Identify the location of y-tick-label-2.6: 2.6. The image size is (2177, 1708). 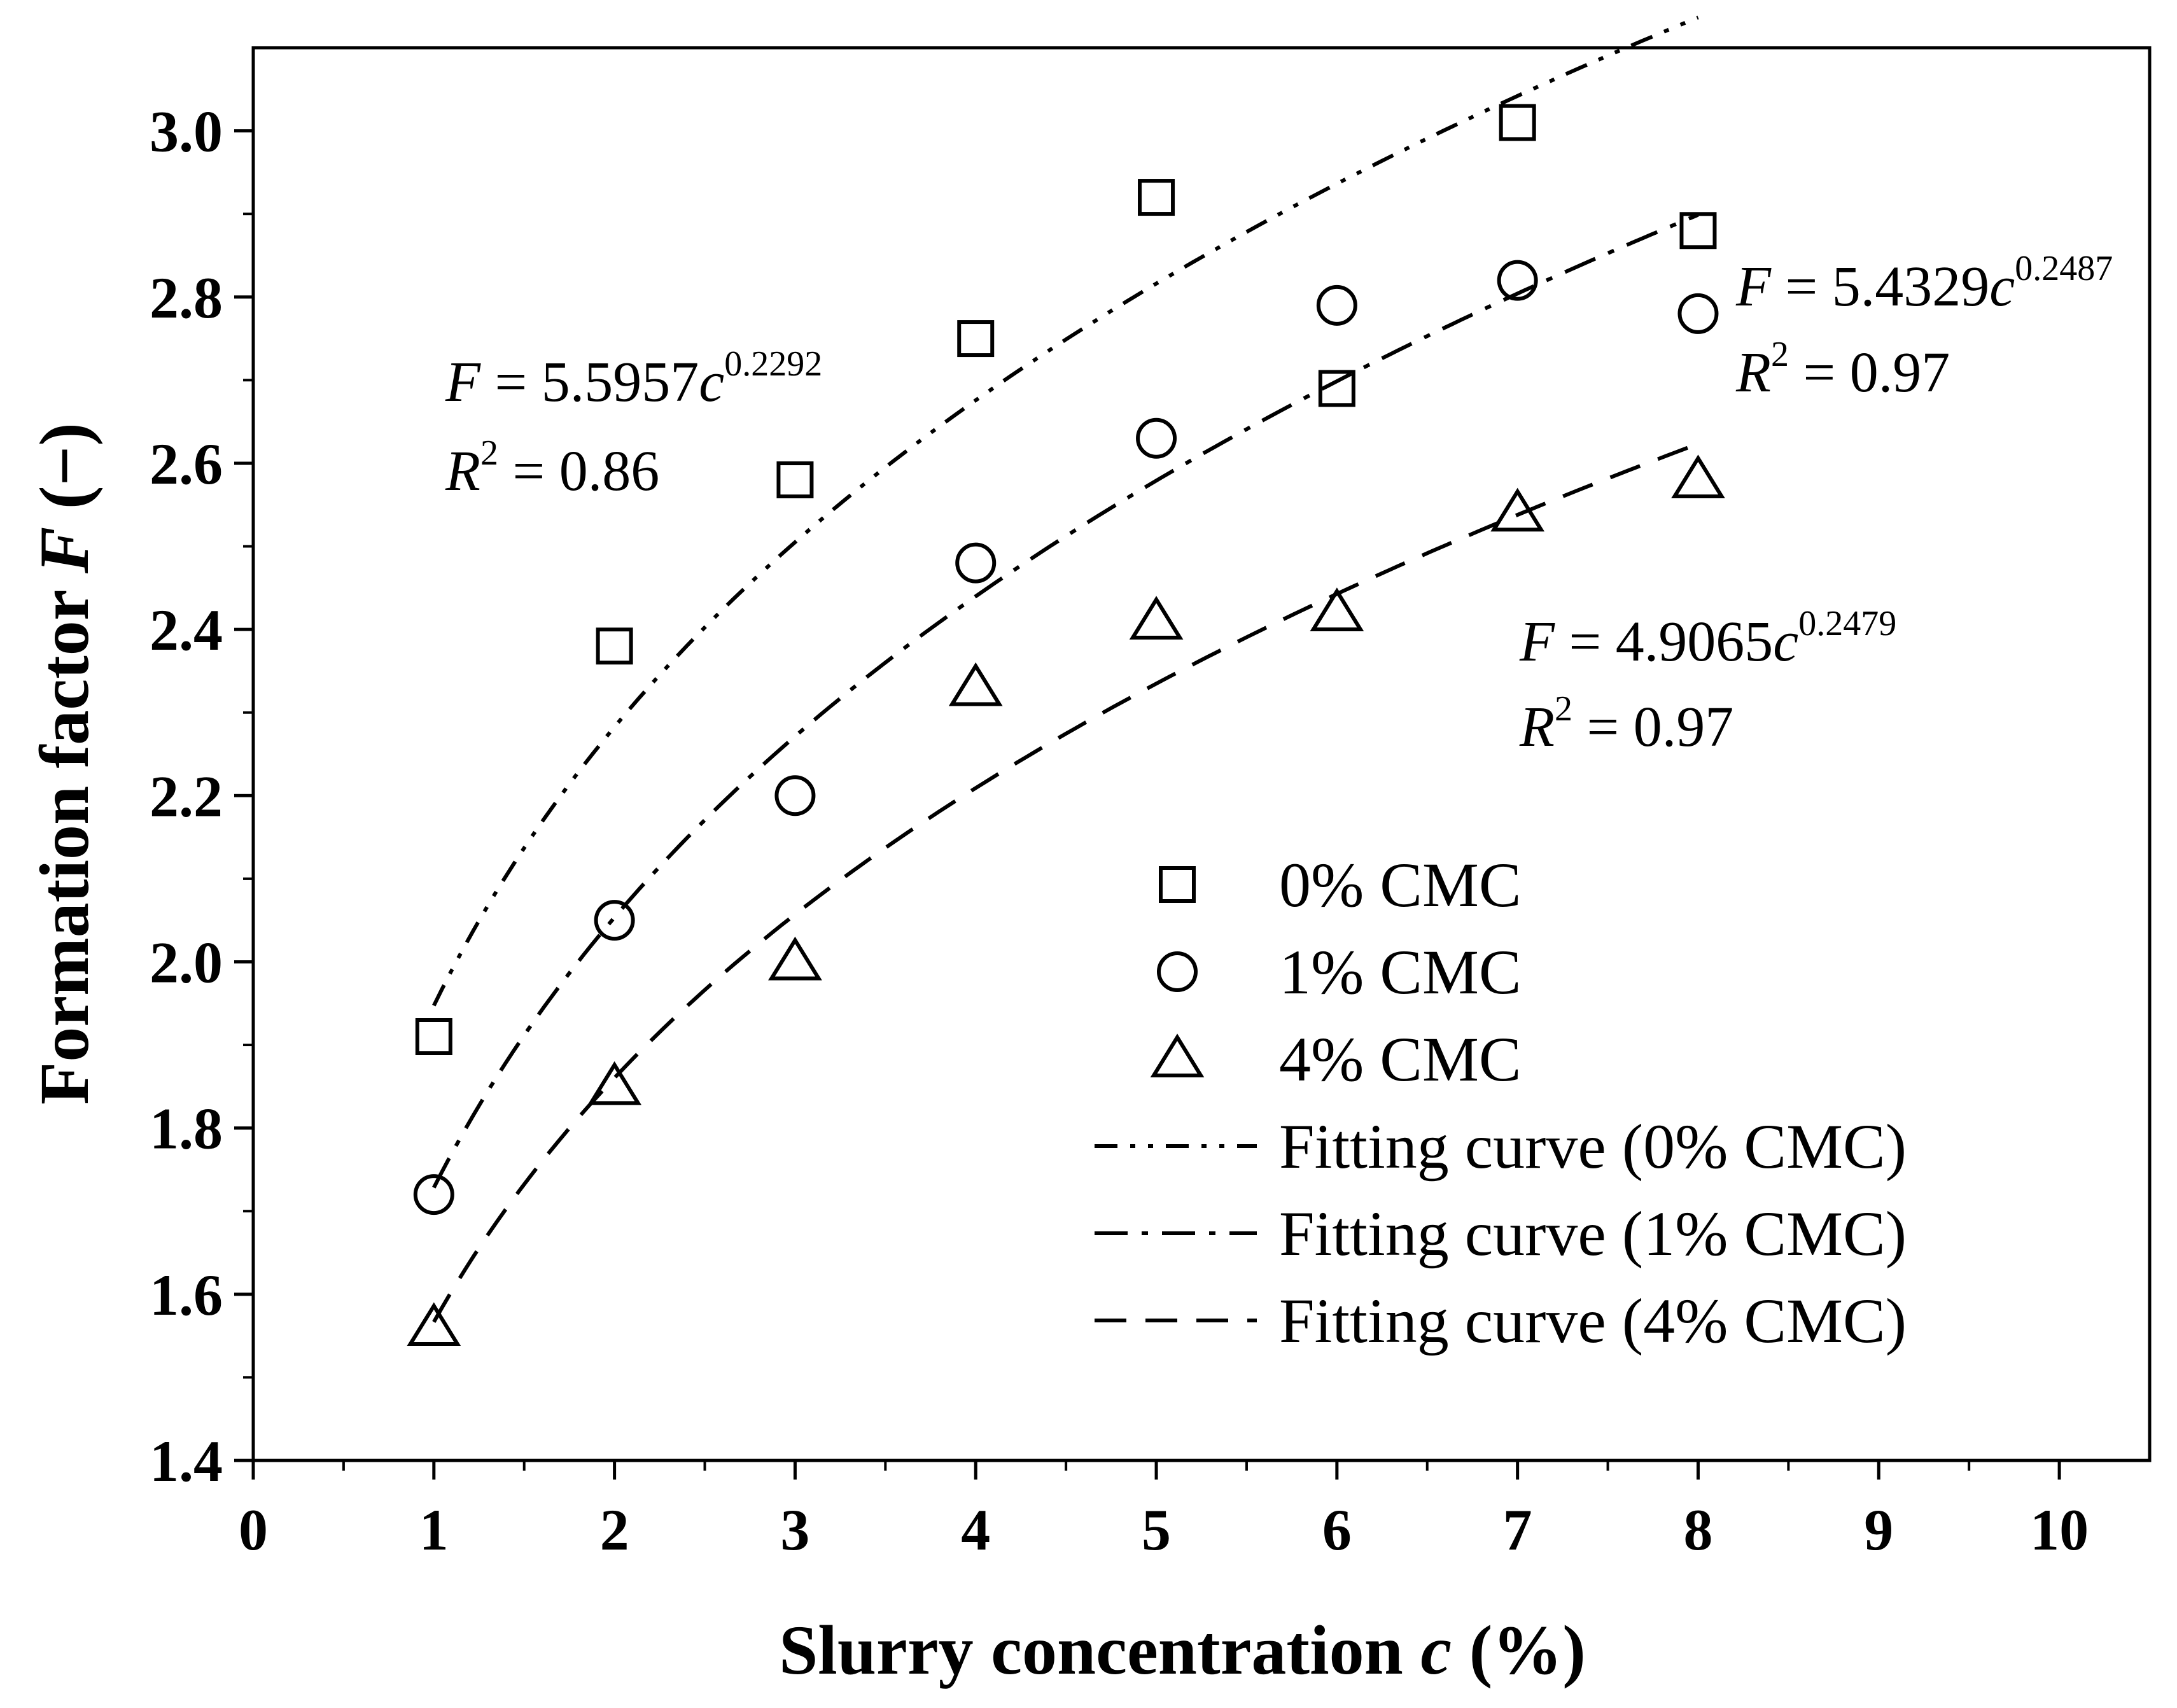
(186, 463).